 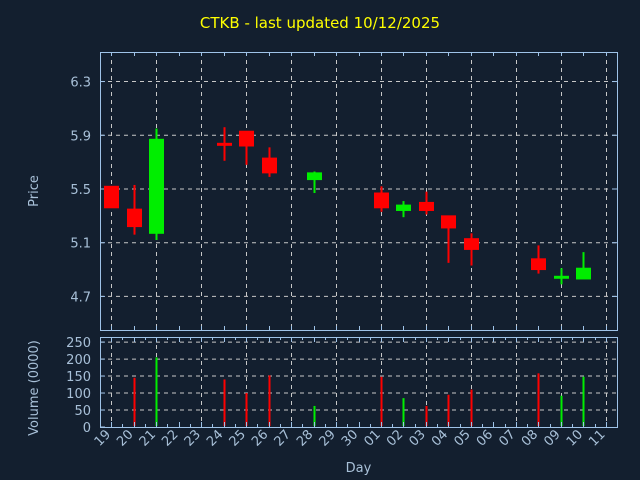 I want to click on price-ytick-label: 4.7, so click(x=80, y=297).